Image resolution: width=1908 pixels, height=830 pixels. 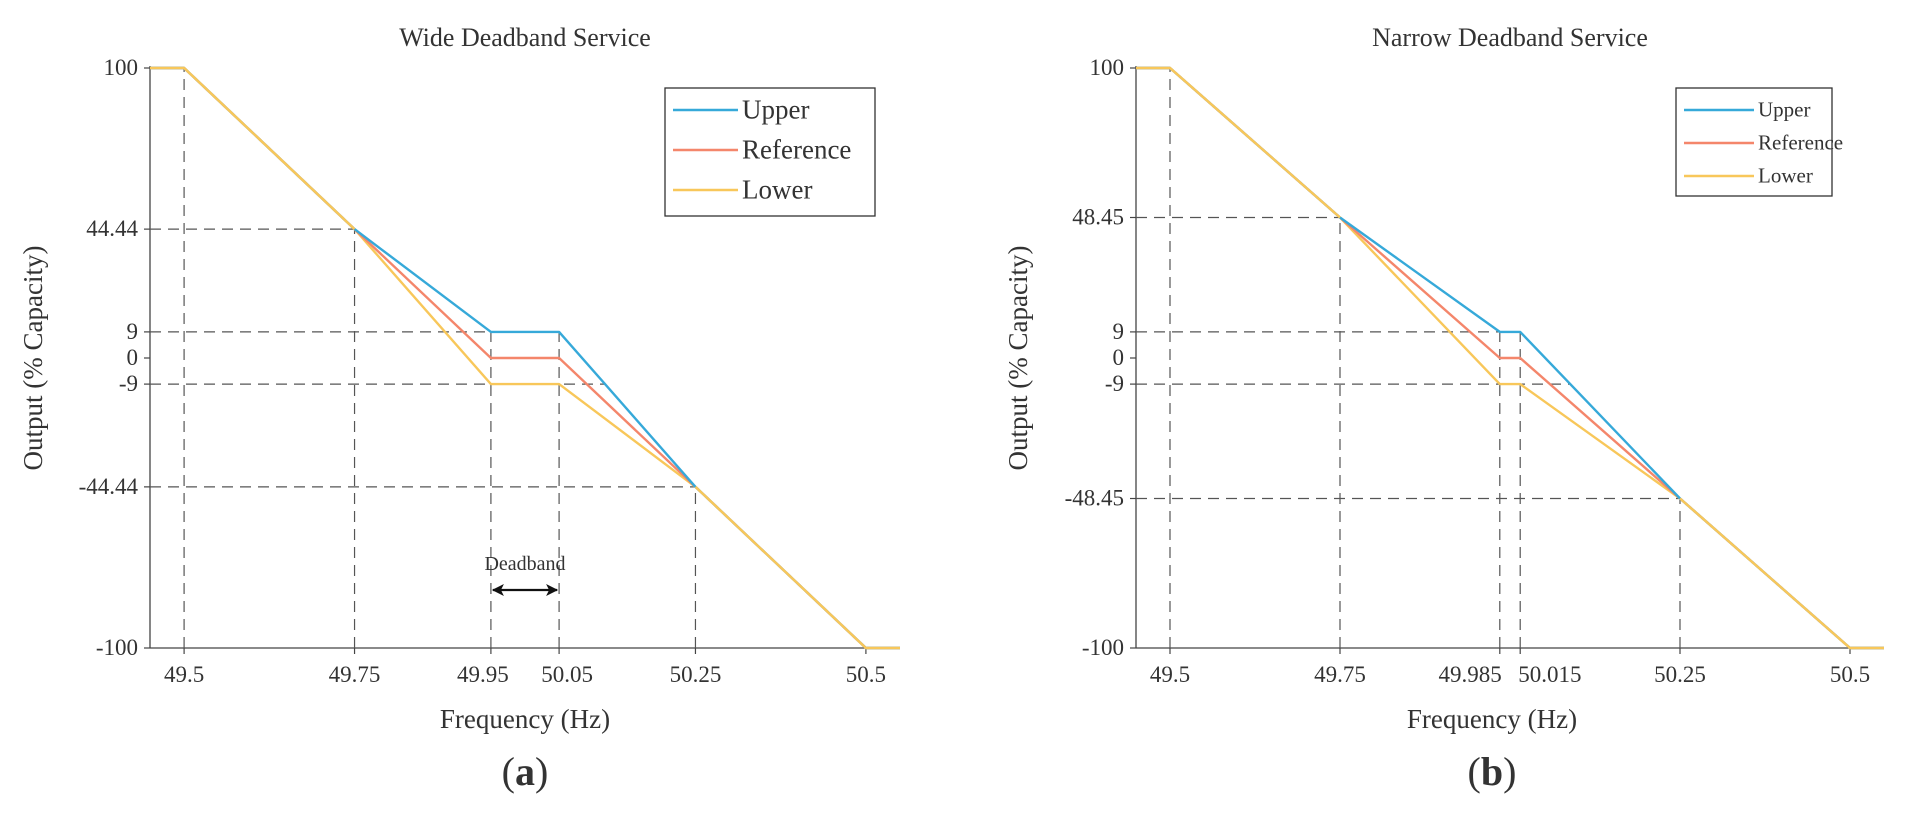 I want to click on deadband-arrow-left-head, so click(x=497, y=590).